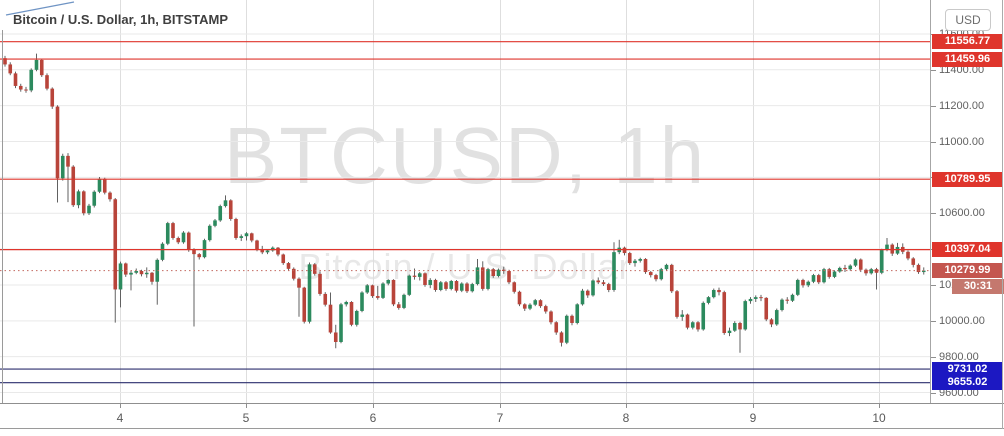  What do you see at coordinates (967, 42) in the screenshot?
I see `price-level-label: 11556.77` at bounding box center [967, 42].